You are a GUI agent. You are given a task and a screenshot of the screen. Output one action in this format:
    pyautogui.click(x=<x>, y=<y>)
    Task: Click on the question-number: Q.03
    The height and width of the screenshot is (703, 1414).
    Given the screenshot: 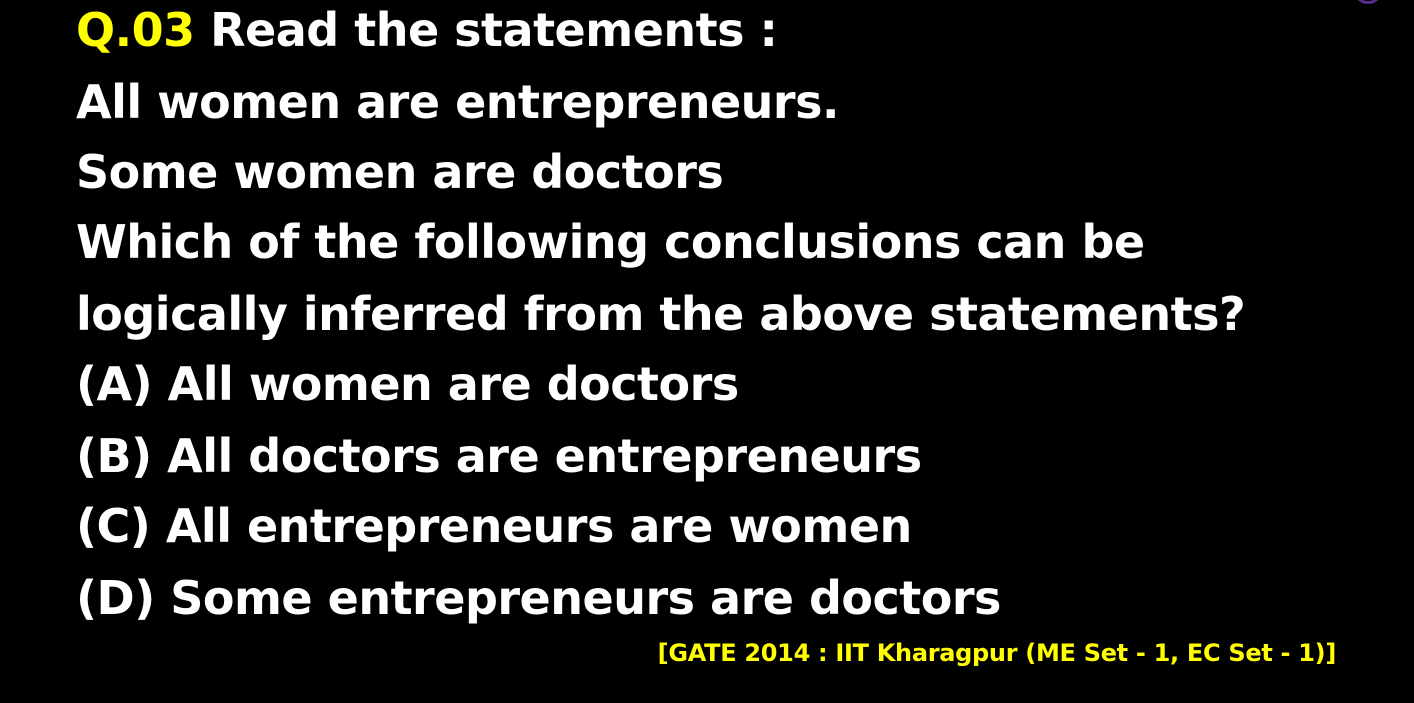 What is the action you would take?
    pyautogui.click(x=135, y=30)
    